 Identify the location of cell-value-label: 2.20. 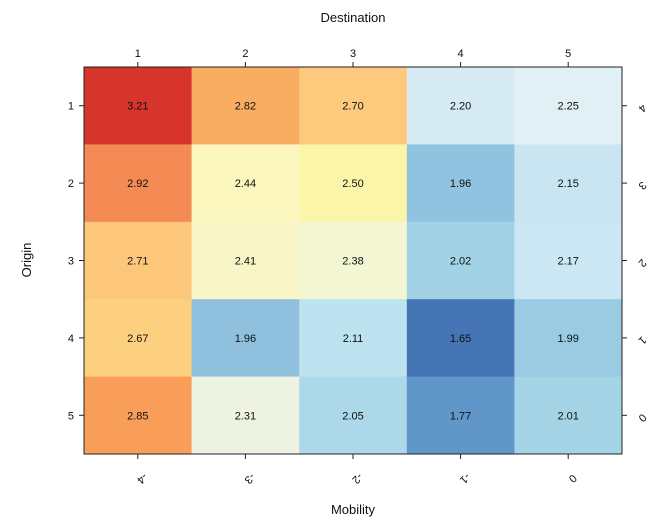
(460, 107).